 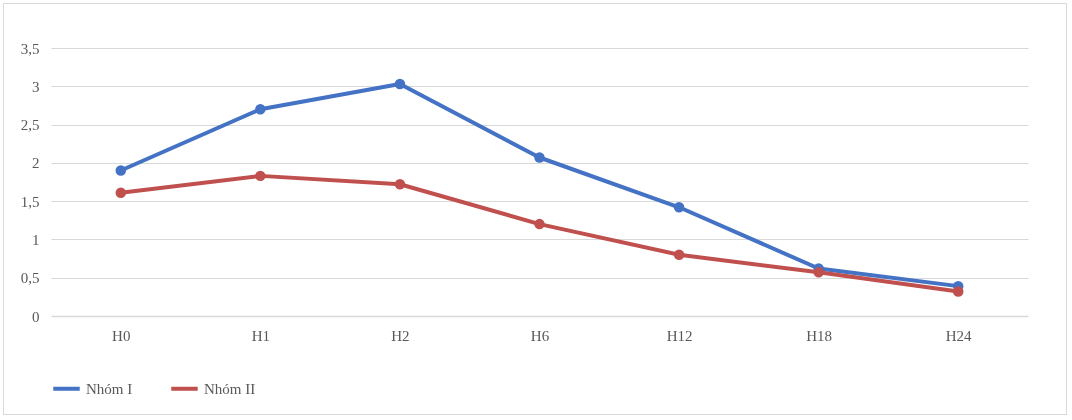 I want to click on x-tick-label: H6, so click(x=540, y=335).